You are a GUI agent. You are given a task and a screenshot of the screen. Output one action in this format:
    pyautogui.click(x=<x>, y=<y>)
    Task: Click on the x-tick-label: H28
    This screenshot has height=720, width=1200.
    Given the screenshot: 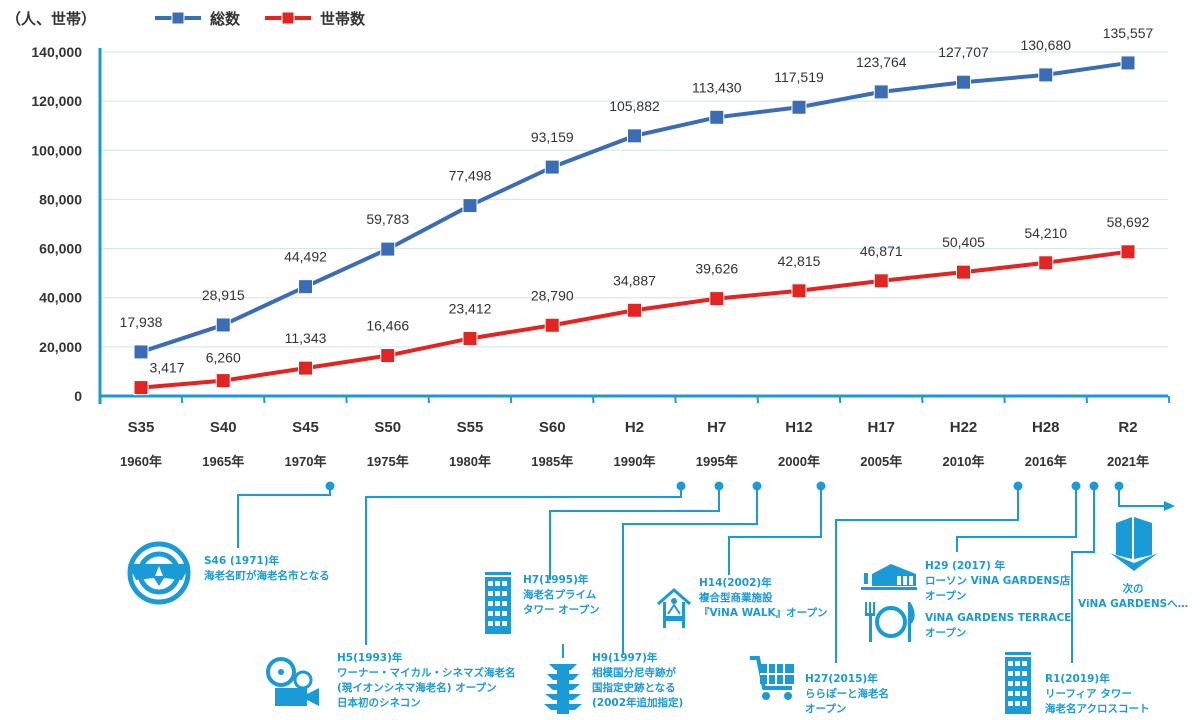 What is the action you would take?
    pyautogui.click(x=1046, y=427)
    